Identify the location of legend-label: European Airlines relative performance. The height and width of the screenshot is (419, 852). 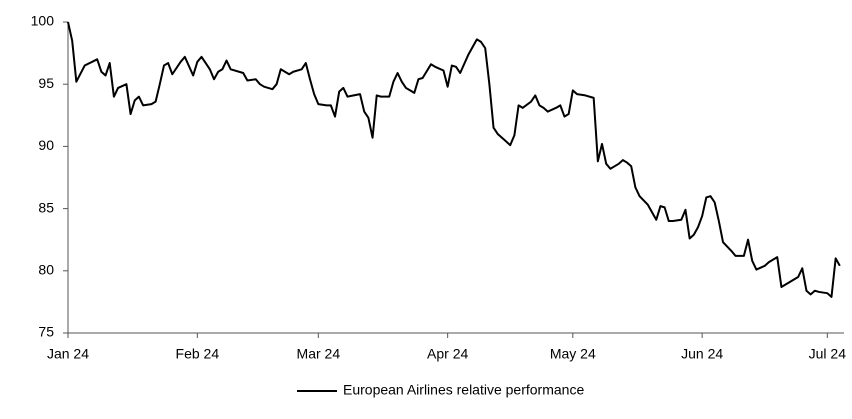
(463, 390).